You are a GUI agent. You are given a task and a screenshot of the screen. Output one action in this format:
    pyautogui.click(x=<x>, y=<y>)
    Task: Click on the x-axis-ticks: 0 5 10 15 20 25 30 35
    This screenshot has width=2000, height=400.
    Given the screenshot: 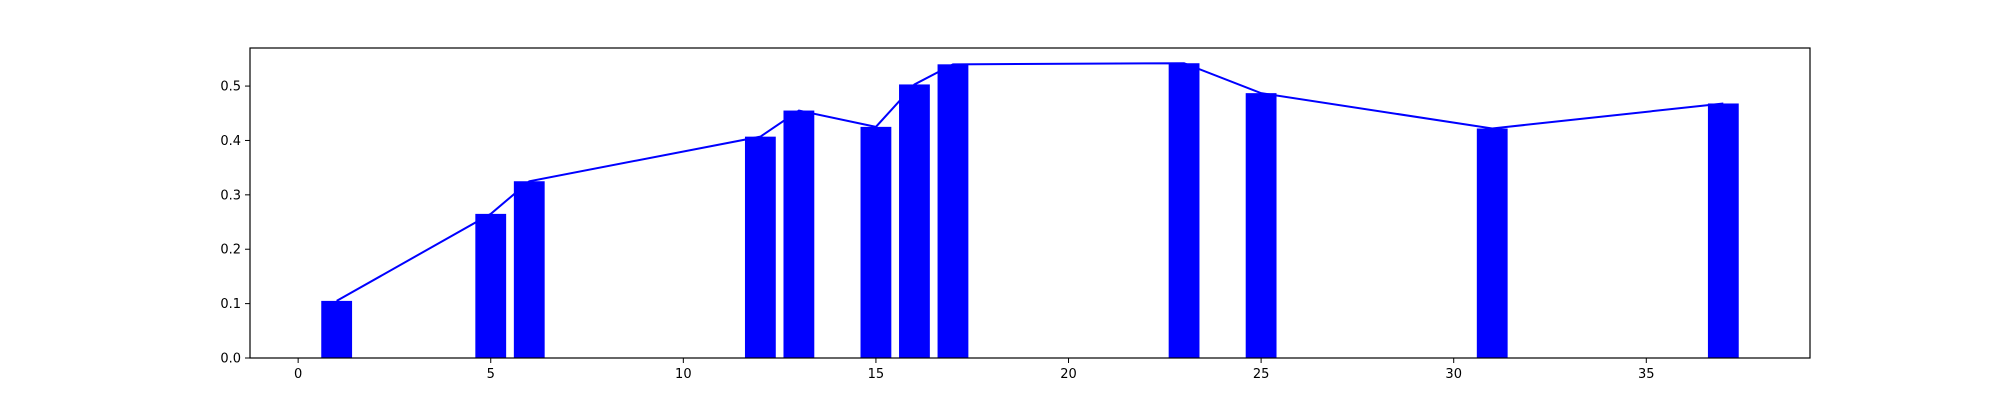 What is the action you would take?
    pyautogui.click(x=974, y=370)
    